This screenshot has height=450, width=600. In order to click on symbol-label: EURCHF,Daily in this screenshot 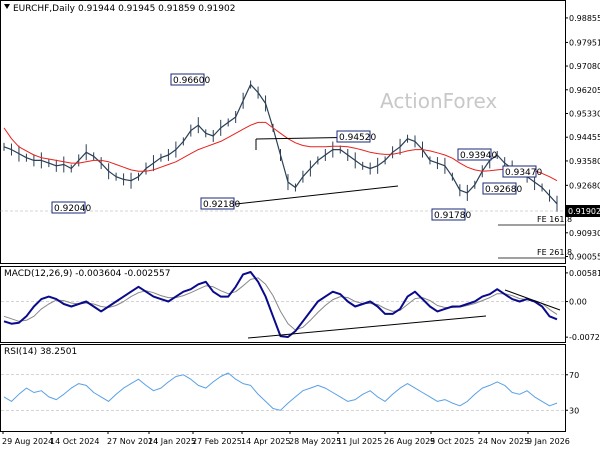, I will do `click(44, 9)`.